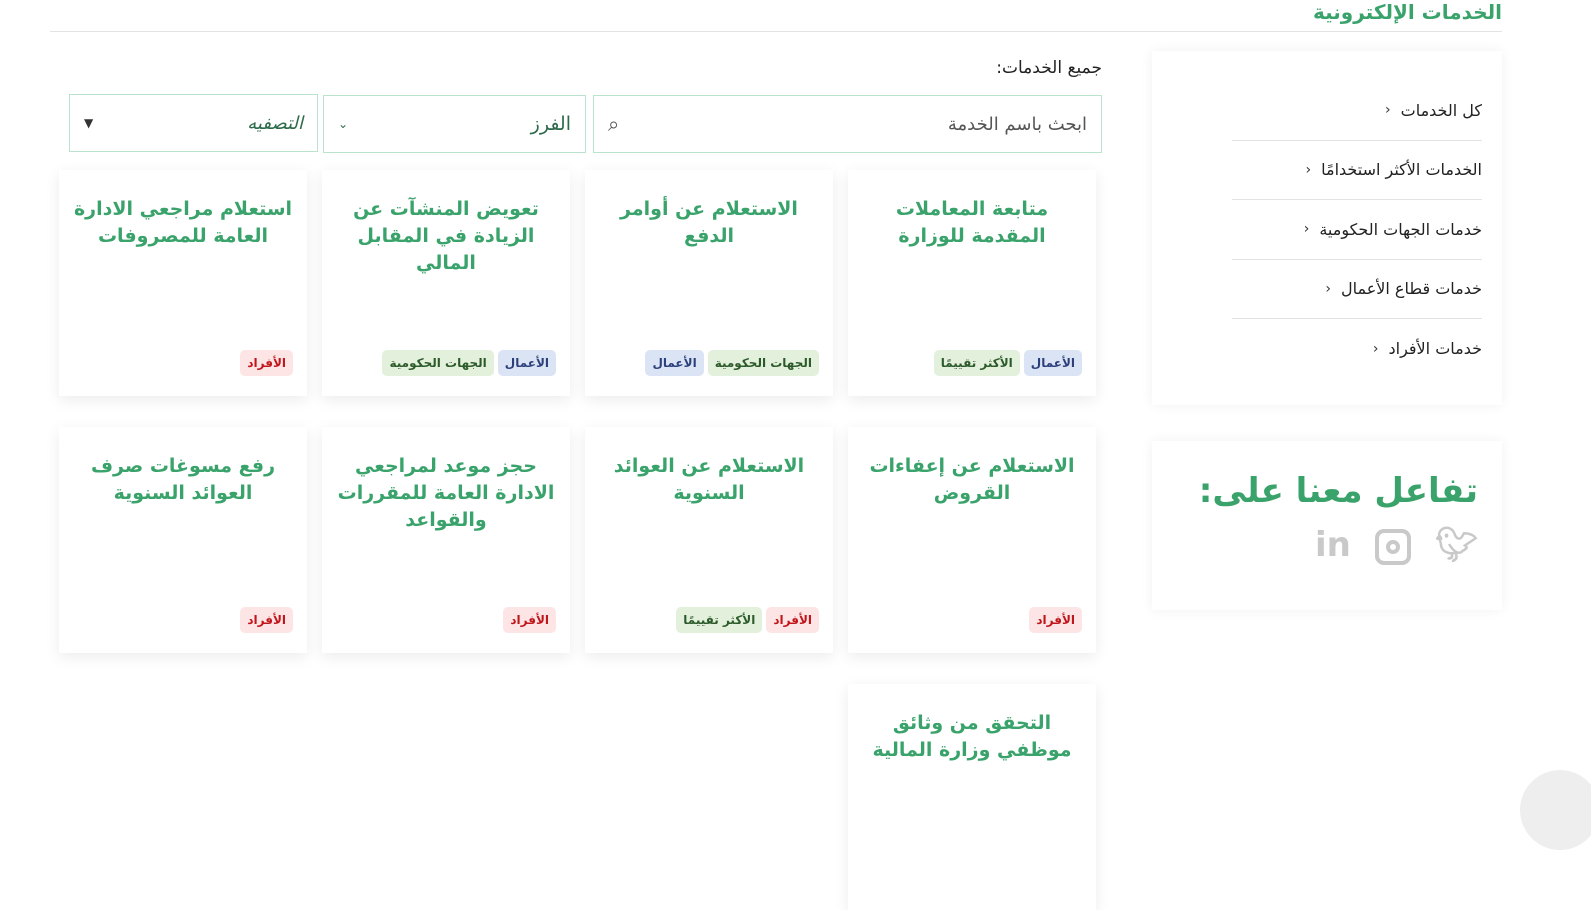 Image resolution: width=1591 pixels, height=910 pixels. I want to click on service-card: الاستعلام عن إعفاءات القروض الأفراد, so click(972, 540).